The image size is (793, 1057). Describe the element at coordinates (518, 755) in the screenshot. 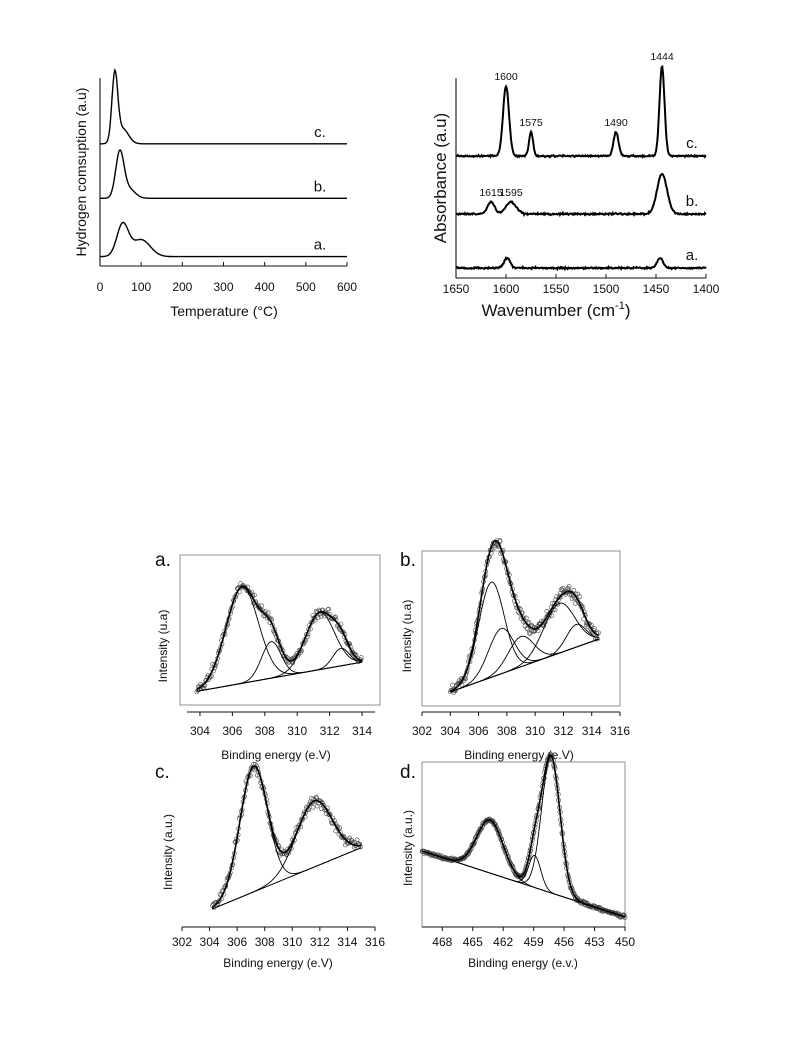

I see `xps-b-x-label: Binding energy (e.V)` at that location.